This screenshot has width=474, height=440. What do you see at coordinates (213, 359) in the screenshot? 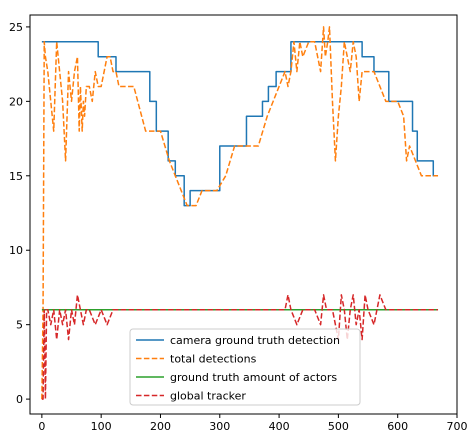
I see `legend-label-2: total detections` at bounding box center [213, 359].